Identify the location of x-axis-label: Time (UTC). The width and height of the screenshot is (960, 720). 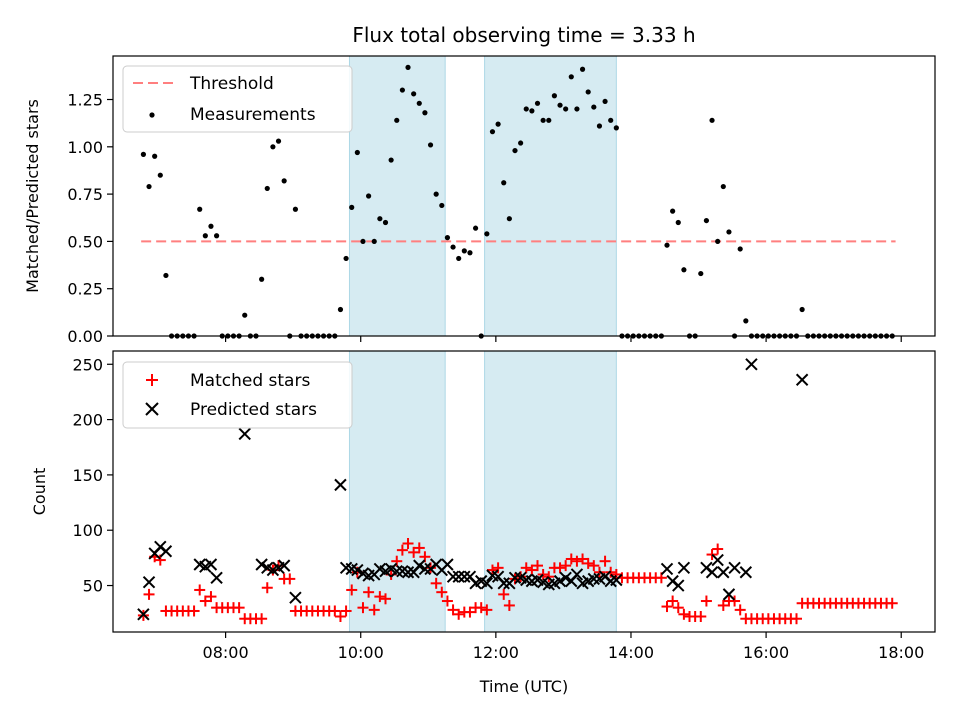
(523, 686).